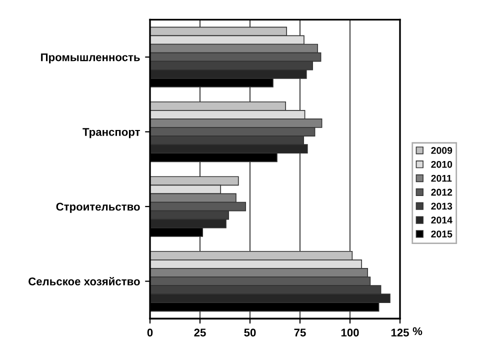  Describe the element at coordinates (90, 58) in the screenshot. I see `y-tick-label: Промышленность` at that location.